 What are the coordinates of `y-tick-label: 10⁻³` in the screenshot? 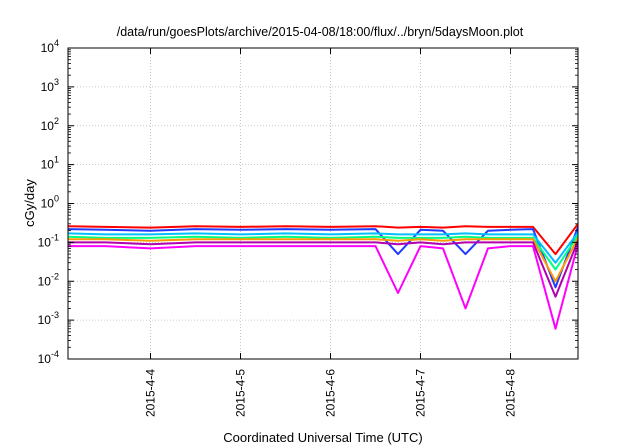 It's located at (48, 318).